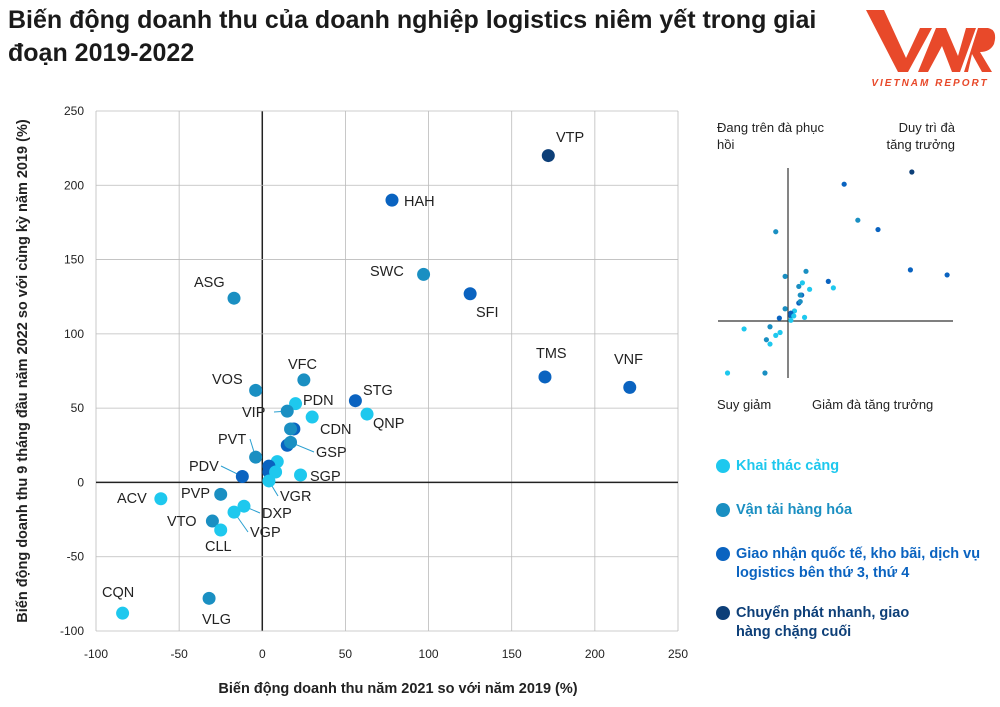 This screenshot has width=1000, height=707. Describe the element at coordinates (221, 530) in the screenshot. I see `data-point-cll` at that location.